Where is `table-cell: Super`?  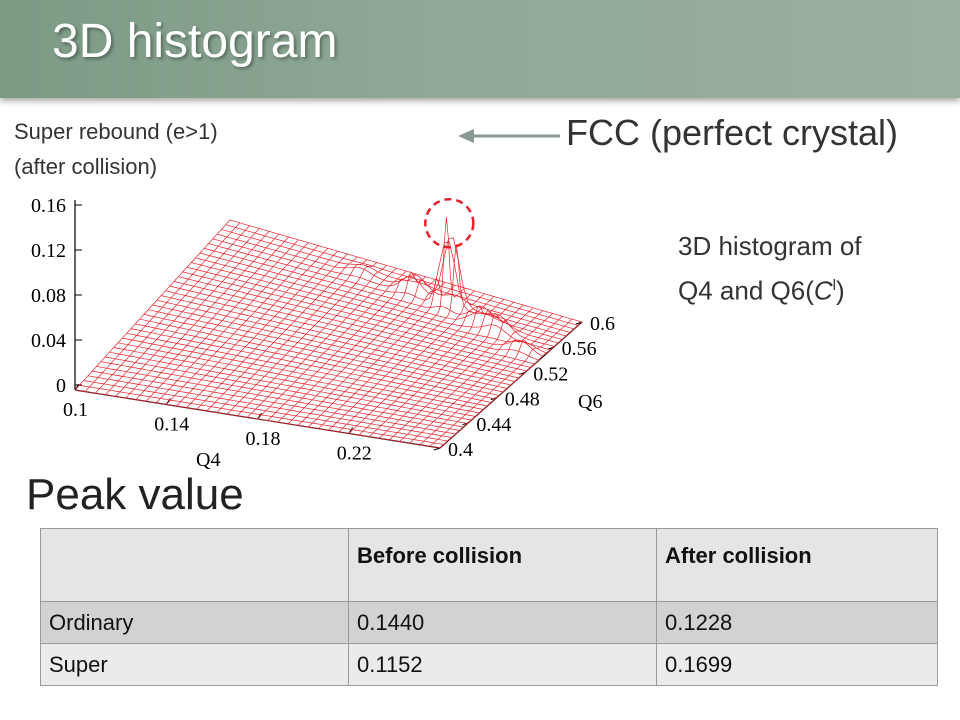 table-cell: Super is located at coordinates (194, 664).